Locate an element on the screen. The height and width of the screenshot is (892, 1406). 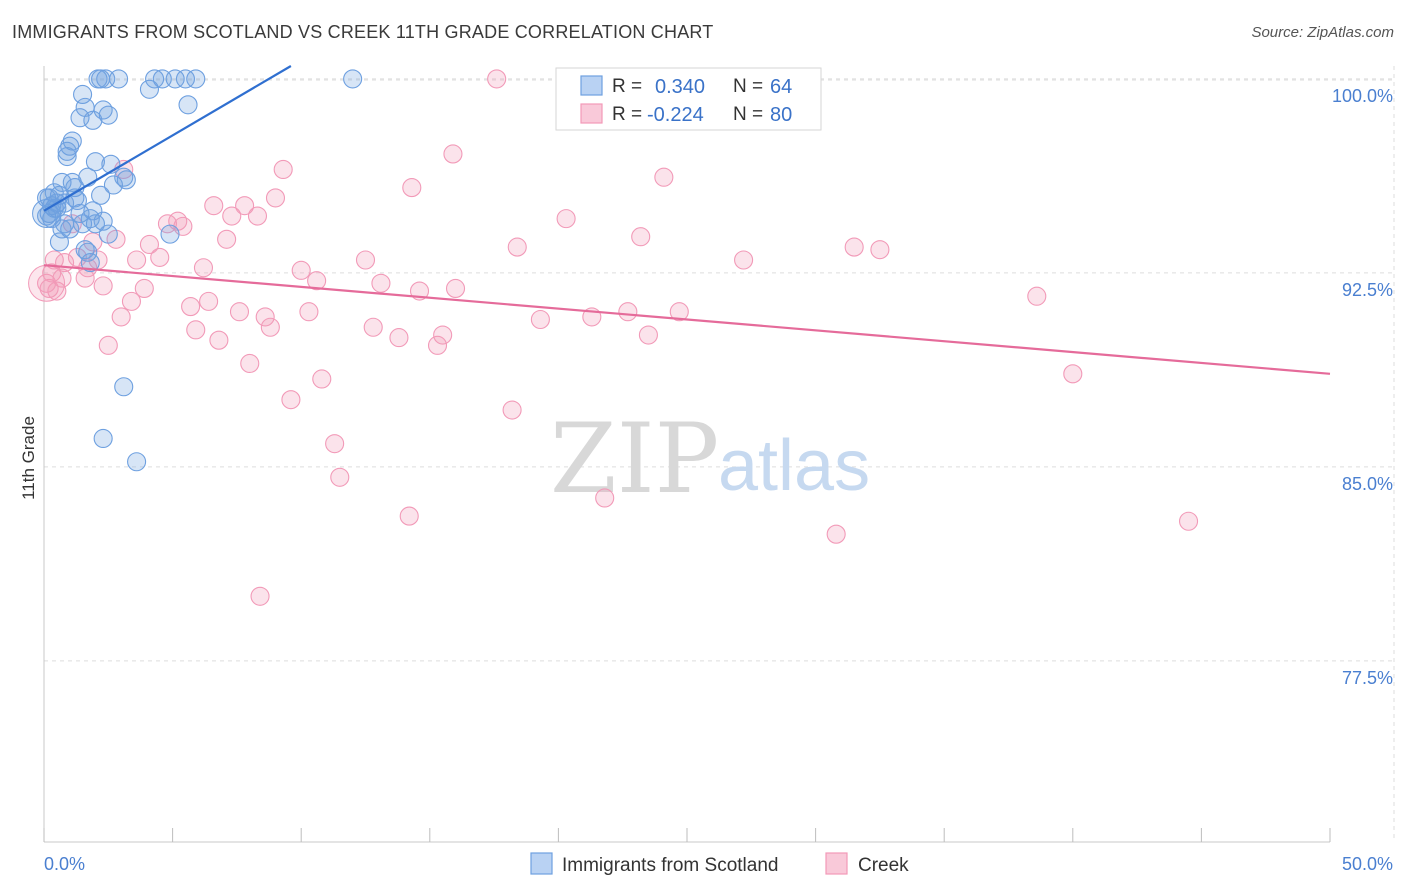
creek-trend-line is located at coordinates (687, 319).